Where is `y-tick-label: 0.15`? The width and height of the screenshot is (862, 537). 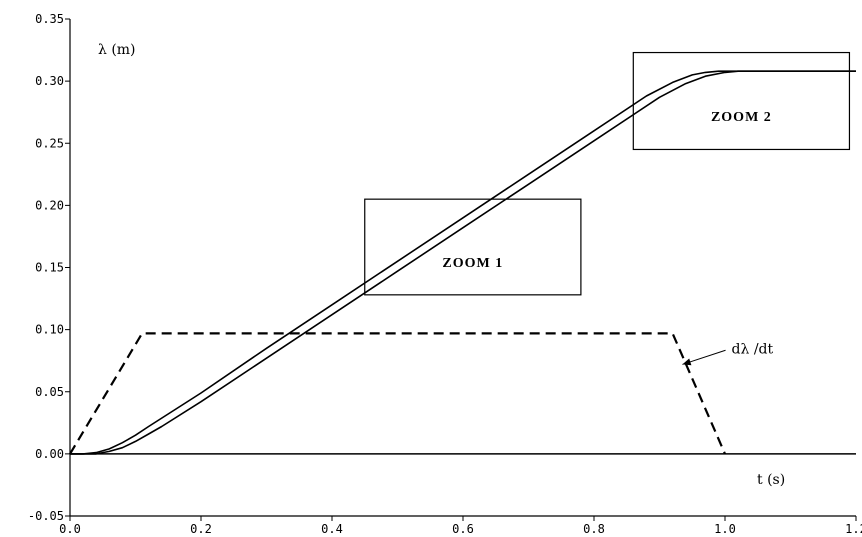 y-tick-label: 0.15 is located at coordinates (49, 268).